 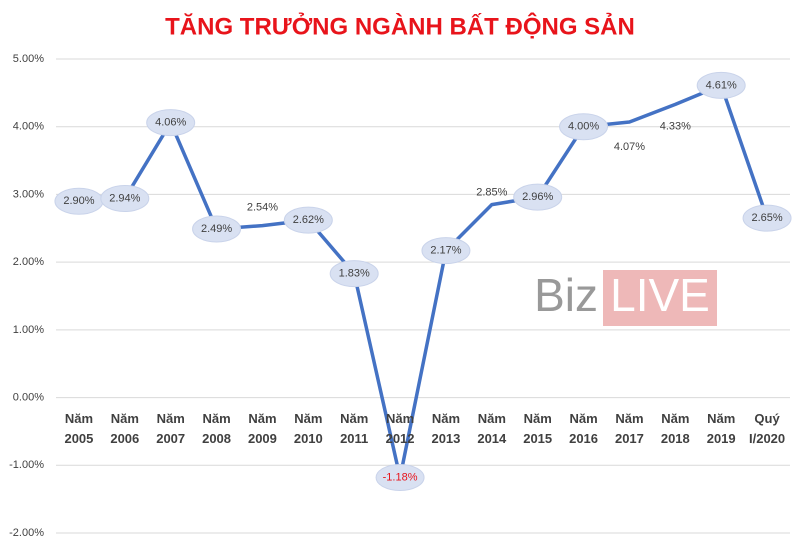 I want to click on x-tick-label: Năm 2005, so click(x=79, y=428).